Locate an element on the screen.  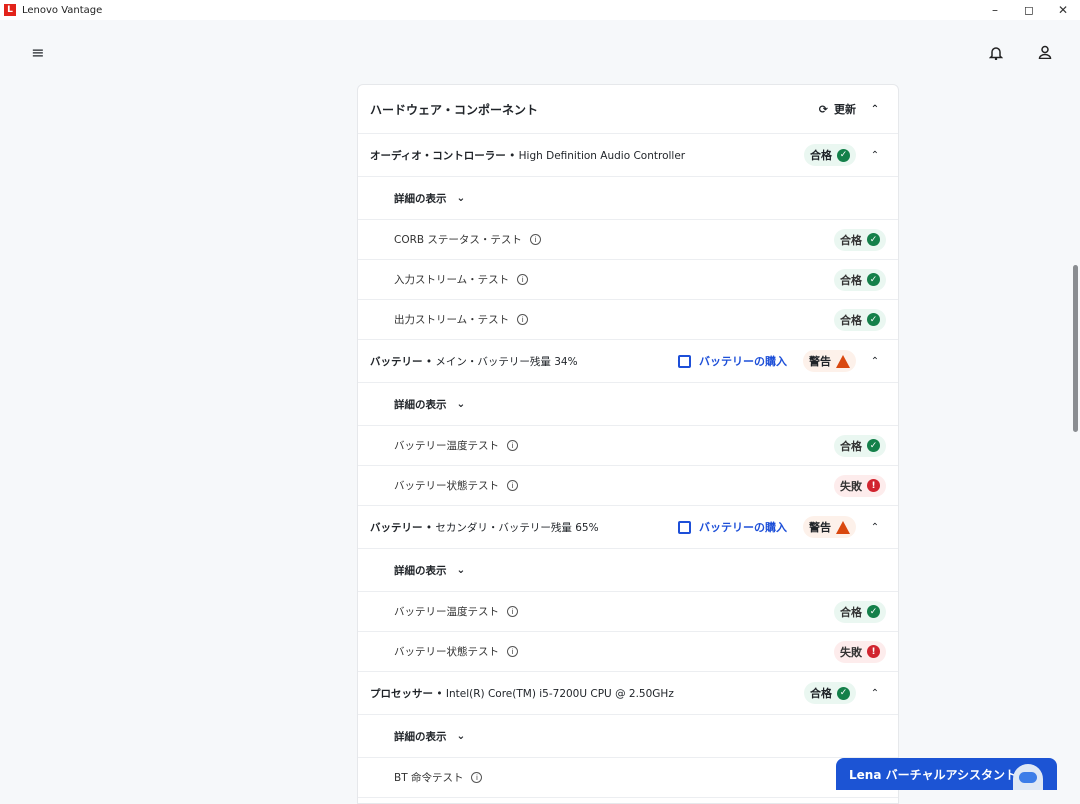
component-type: オーディオ・コントローラー is located at coordinates (438, 155).